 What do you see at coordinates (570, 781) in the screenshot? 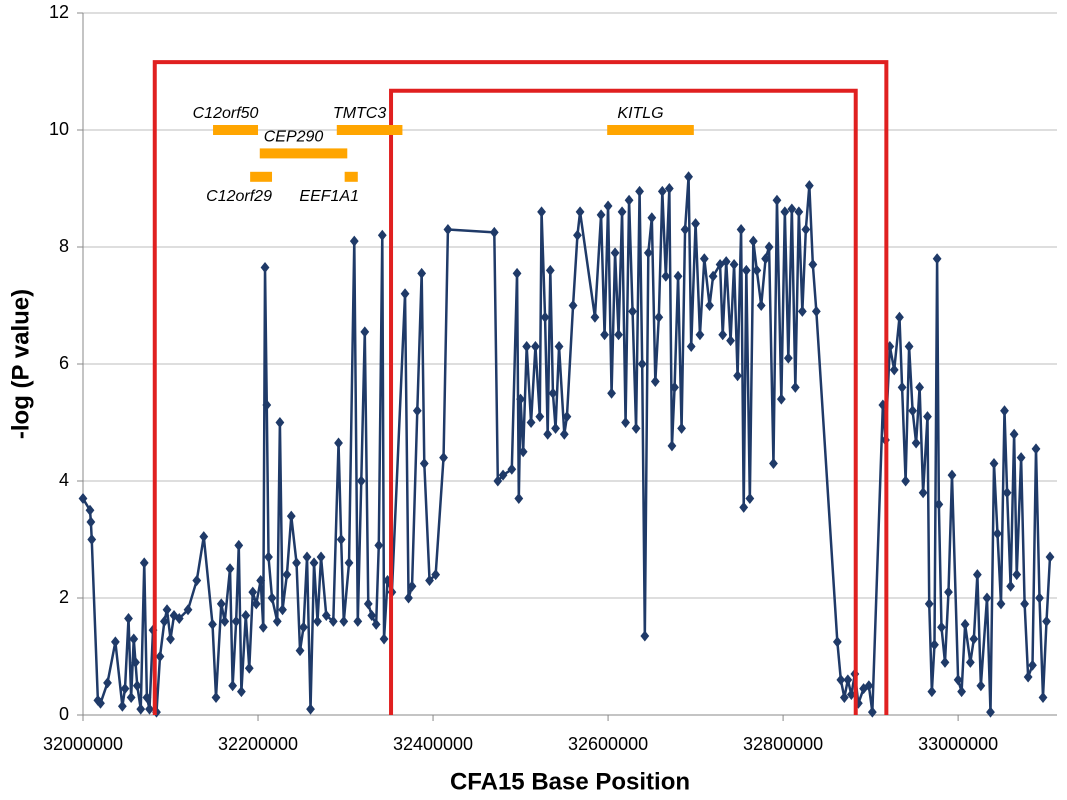
I see `x-axis-title: CFA15 Base Position` at bounding box center [570, 781].